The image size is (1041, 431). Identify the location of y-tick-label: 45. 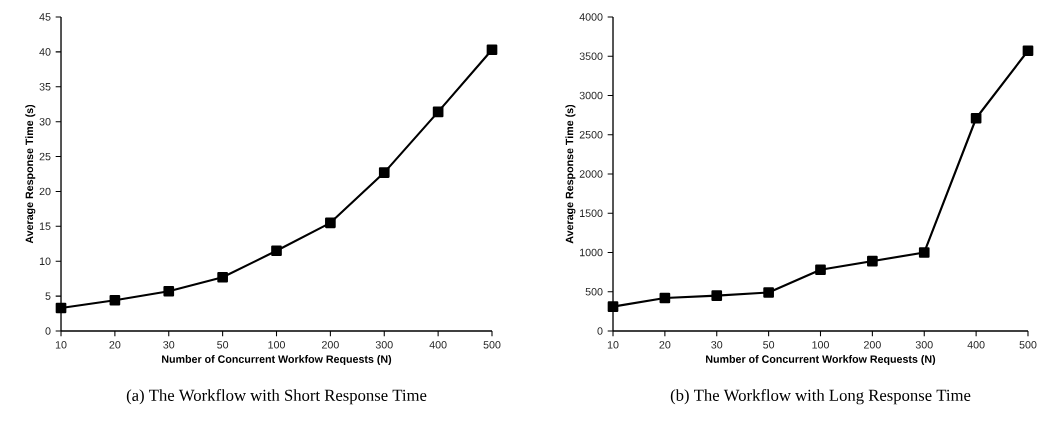
(45, 17).